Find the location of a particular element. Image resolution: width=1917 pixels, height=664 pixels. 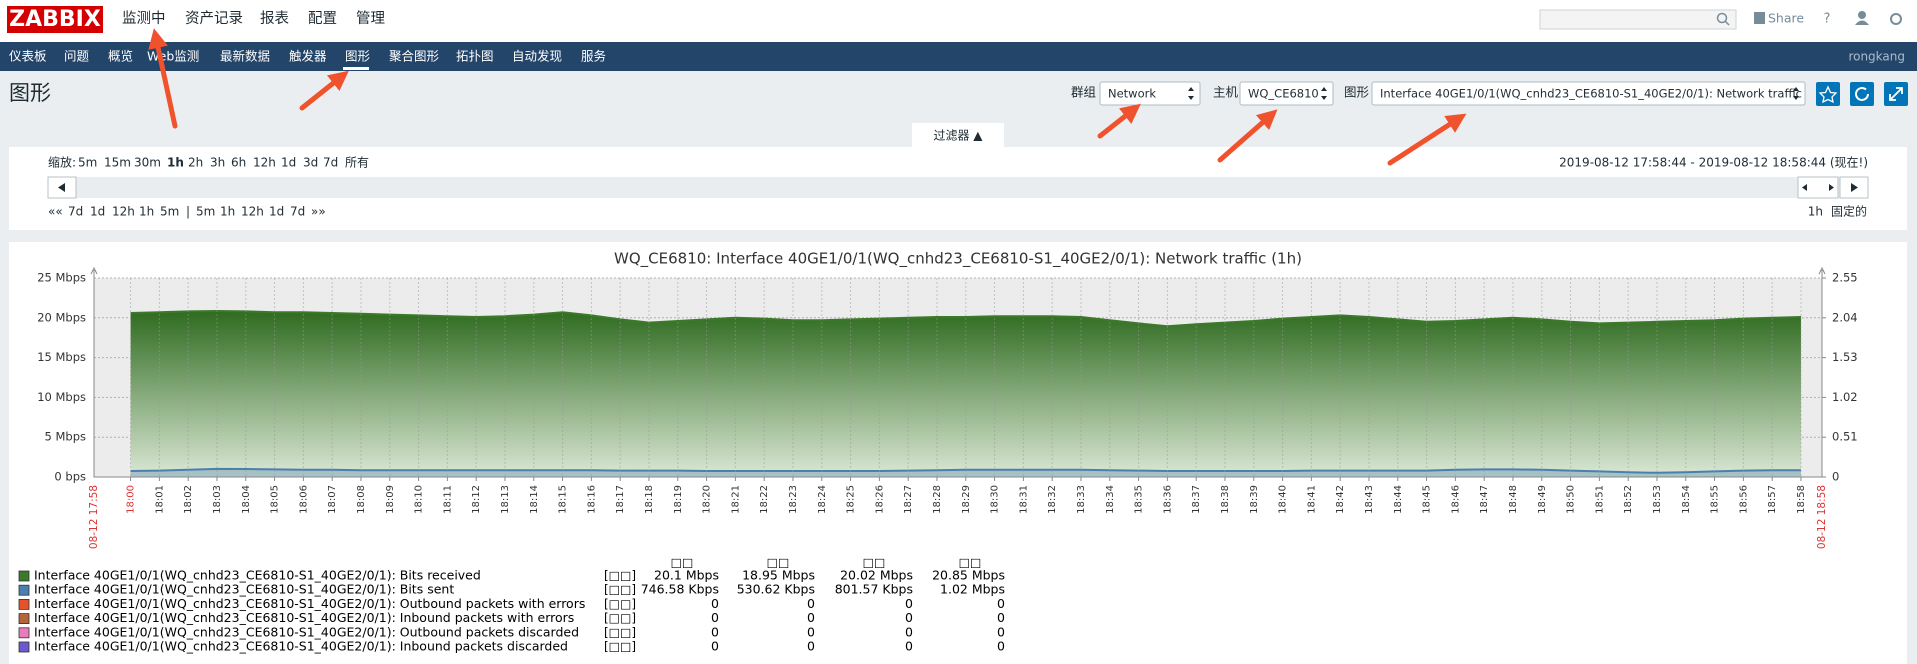

legend-stat: 18.95 Mbps is located at coordinates (778, 575).